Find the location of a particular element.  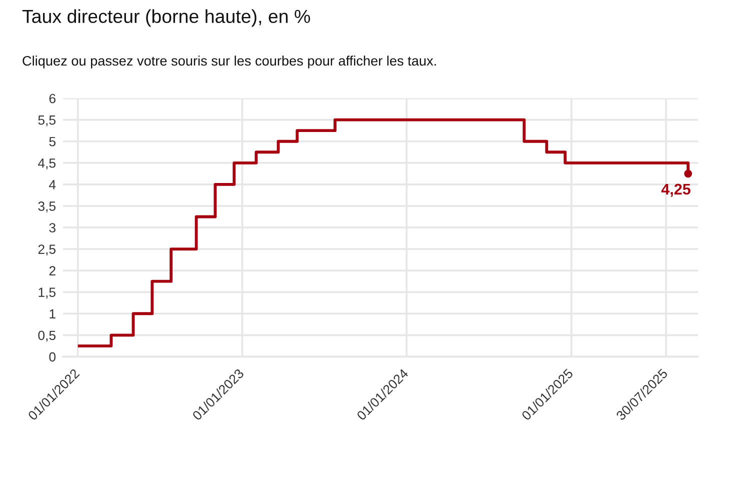

y-tick-label: 3 is located at coordinates (52, 227).